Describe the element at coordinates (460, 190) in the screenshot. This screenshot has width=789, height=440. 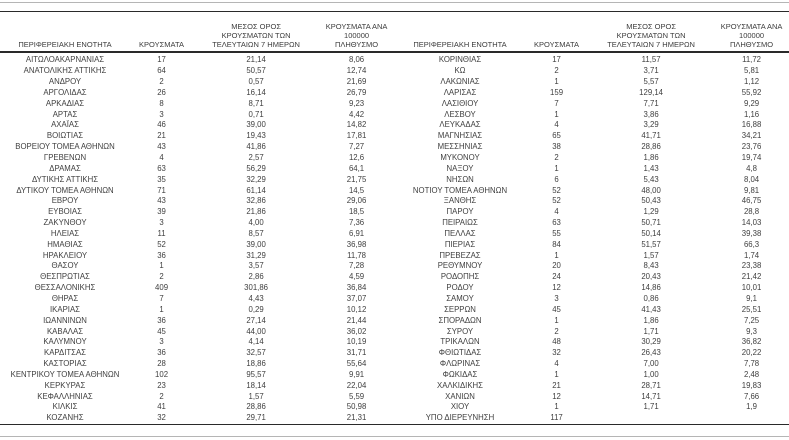
I see `region-cell: ΝΟΤΙΟΥ ΤΟΜΕΑ ΑΘΗΝΩΝ` at that location.